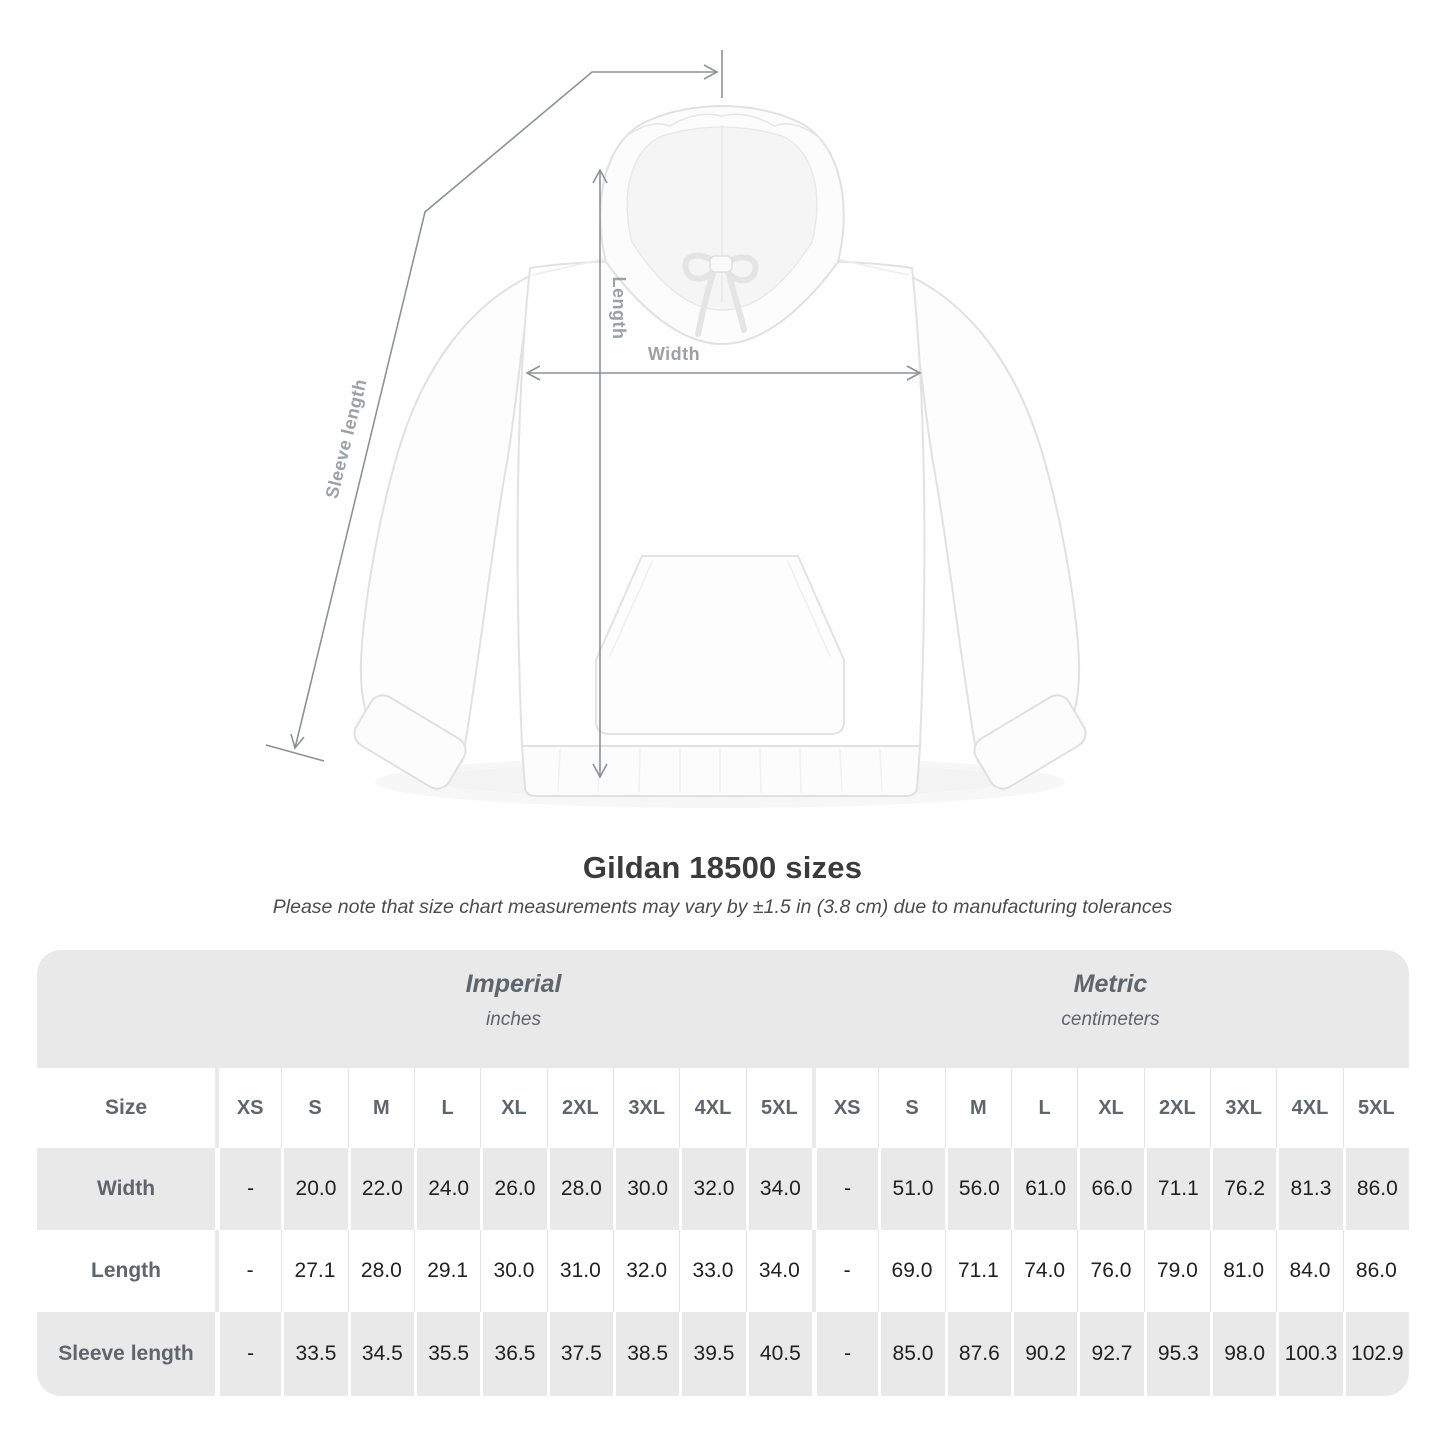 The width and height of the screenshot is (1445, 1445). What do you see at coordinates (126, 1107) in the screenshot?
I see `size-row-header: Size` at bounding box center [126, 1107].